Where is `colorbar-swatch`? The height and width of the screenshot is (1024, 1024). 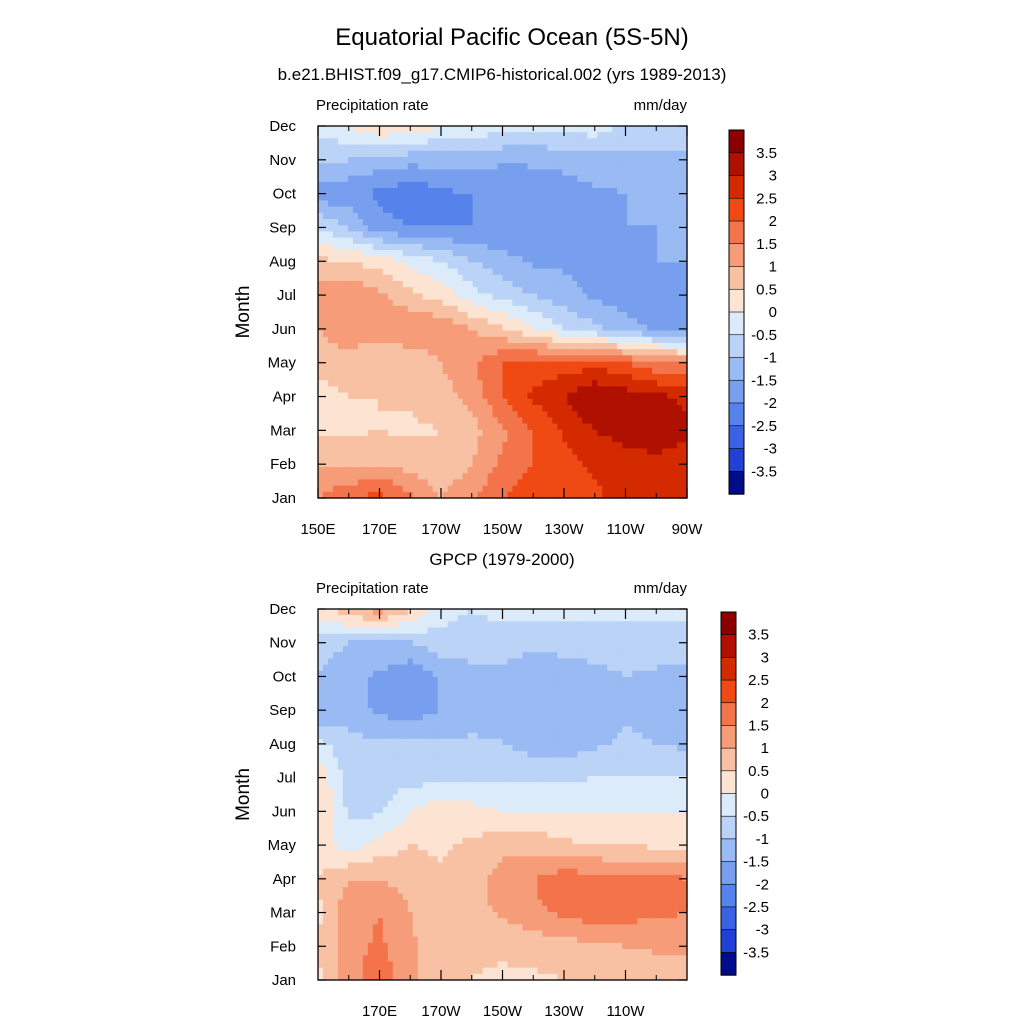 colorbar-swatch is located at coordinates (736, 278).